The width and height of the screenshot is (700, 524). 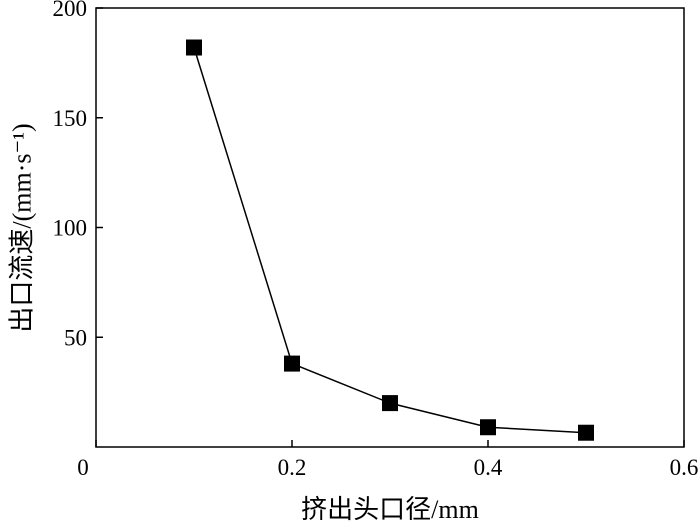 I want to click on x-axis-title: 挤出头口径/mm, so click(x=390, y=509).